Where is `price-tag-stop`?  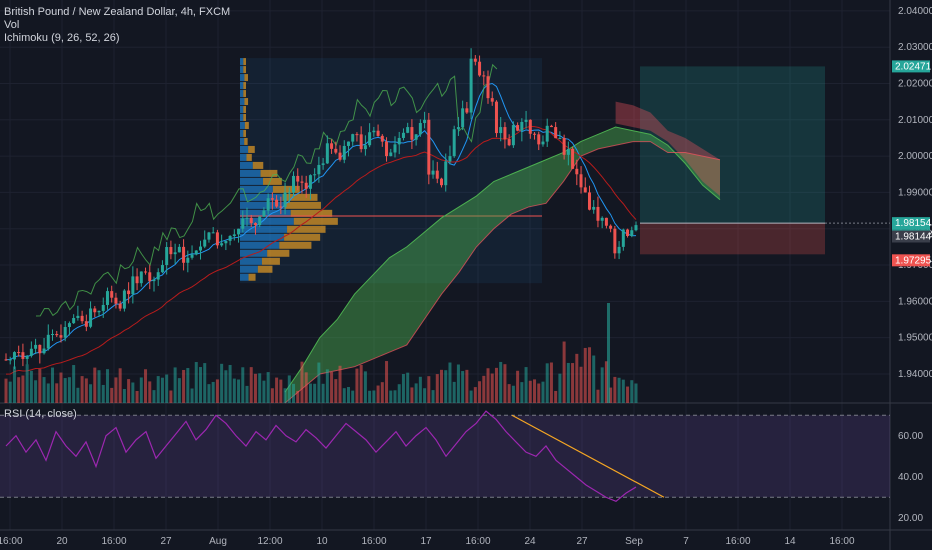
price-tag-stop is located at coordinates (911, 260).